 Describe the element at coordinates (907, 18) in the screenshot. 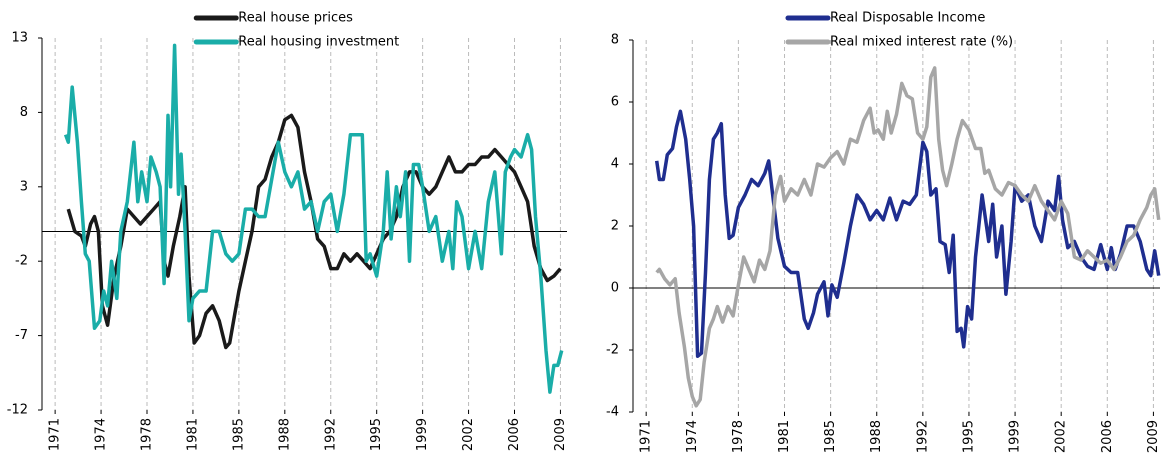

I see `legend-label: Real Disposable Income` at that location.